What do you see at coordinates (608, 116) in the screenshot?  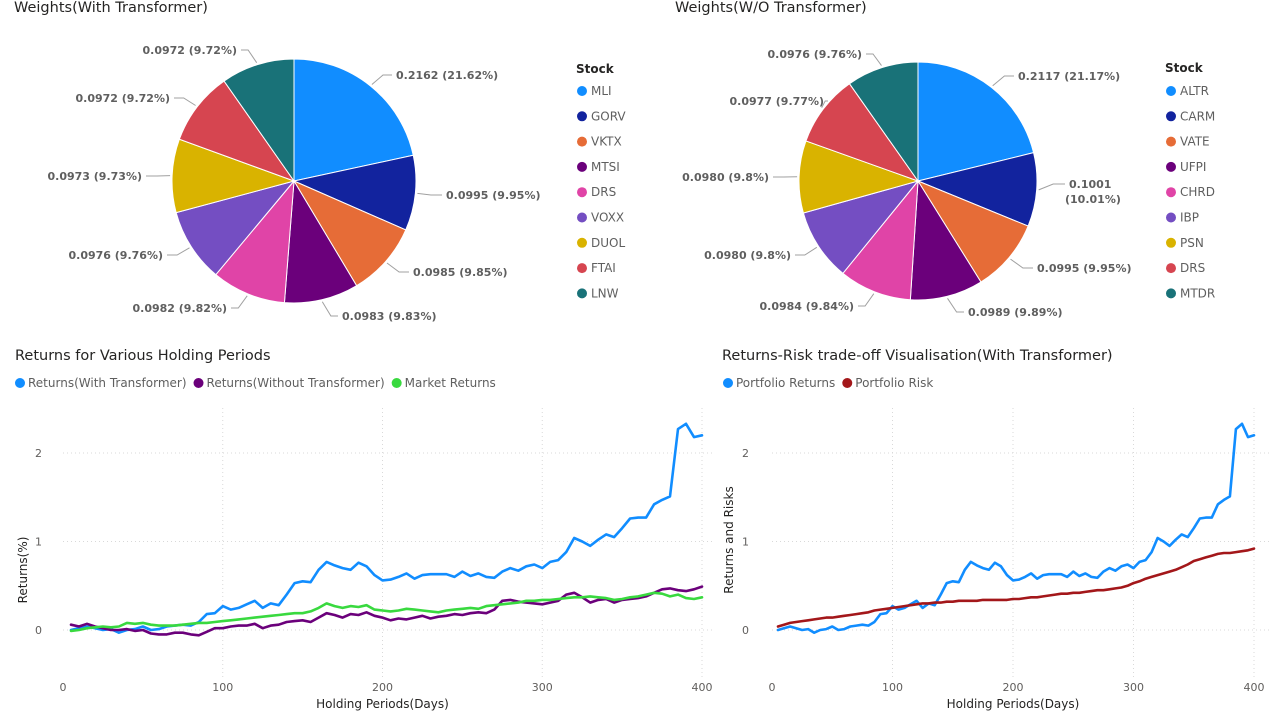 I see `legend-item-gorv: GORV` at bounding box center [608, 116].